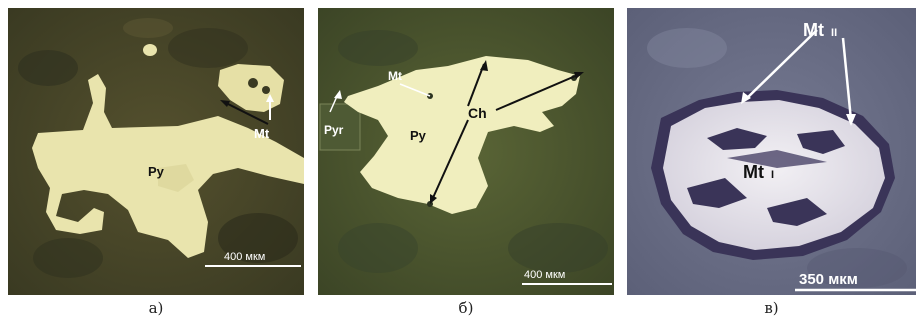 This screenshot has height=322, width=917. Describe the element at coordinates (828, 279) in the screenshot. I see `scale-bar-label: 350 мкм` at that location.